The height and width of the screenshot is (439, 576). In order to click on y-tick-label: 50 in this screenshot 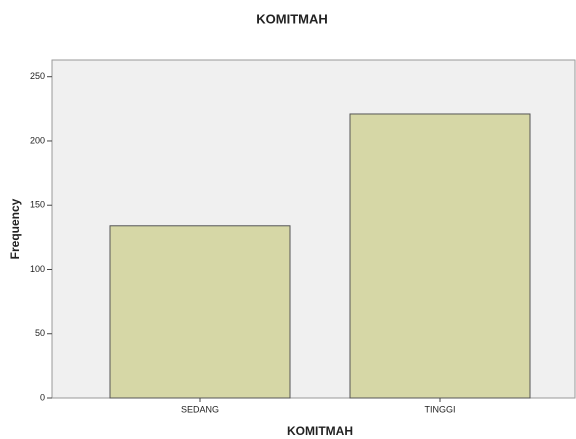, I will do `click(40, 333)`.